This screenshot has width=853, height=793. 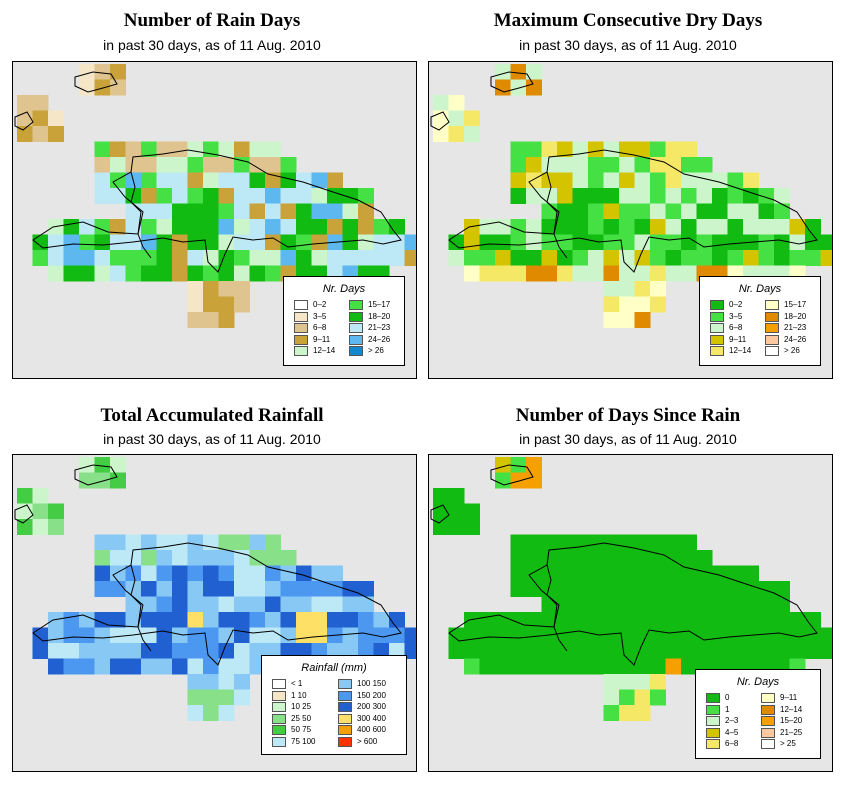 I want to click on legend-label: 6–8, so click(x=736, y=327).